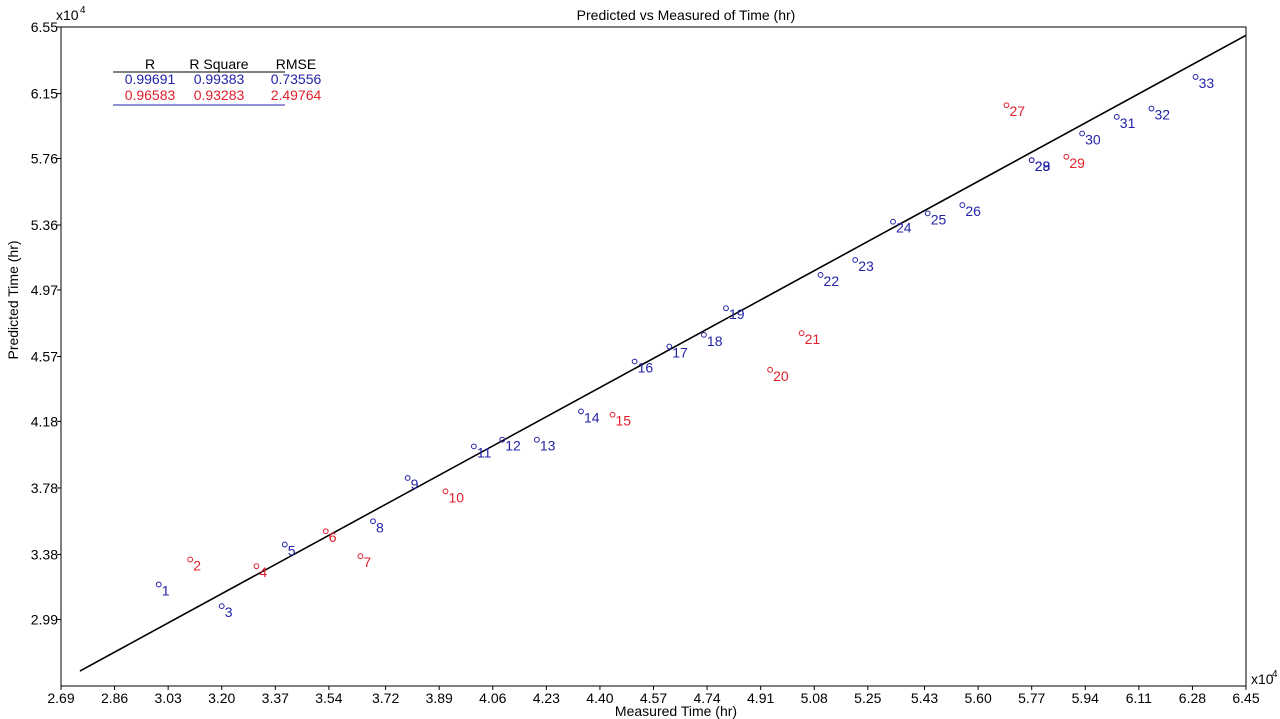 Image resolution: width=1280 pixels, height=719 pixels. Describe the element at coordinates (737, 314) in the screenshot. I see `data-point-label: 19` at that location.